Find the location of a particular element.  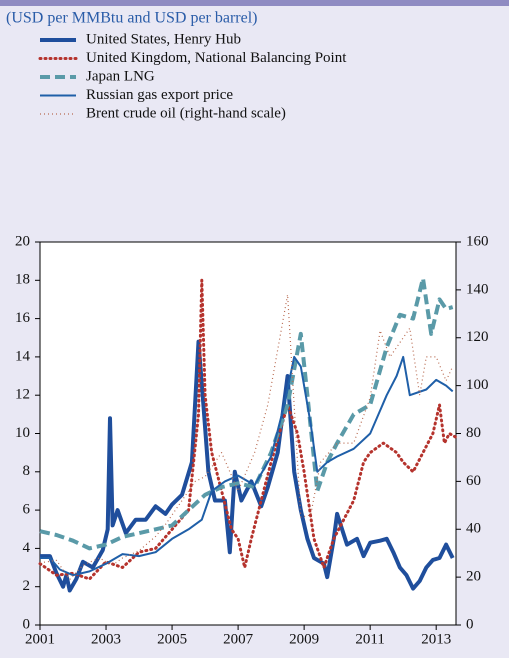

legend-label: United States, Henry Hub is located at coordinates (163, 39).